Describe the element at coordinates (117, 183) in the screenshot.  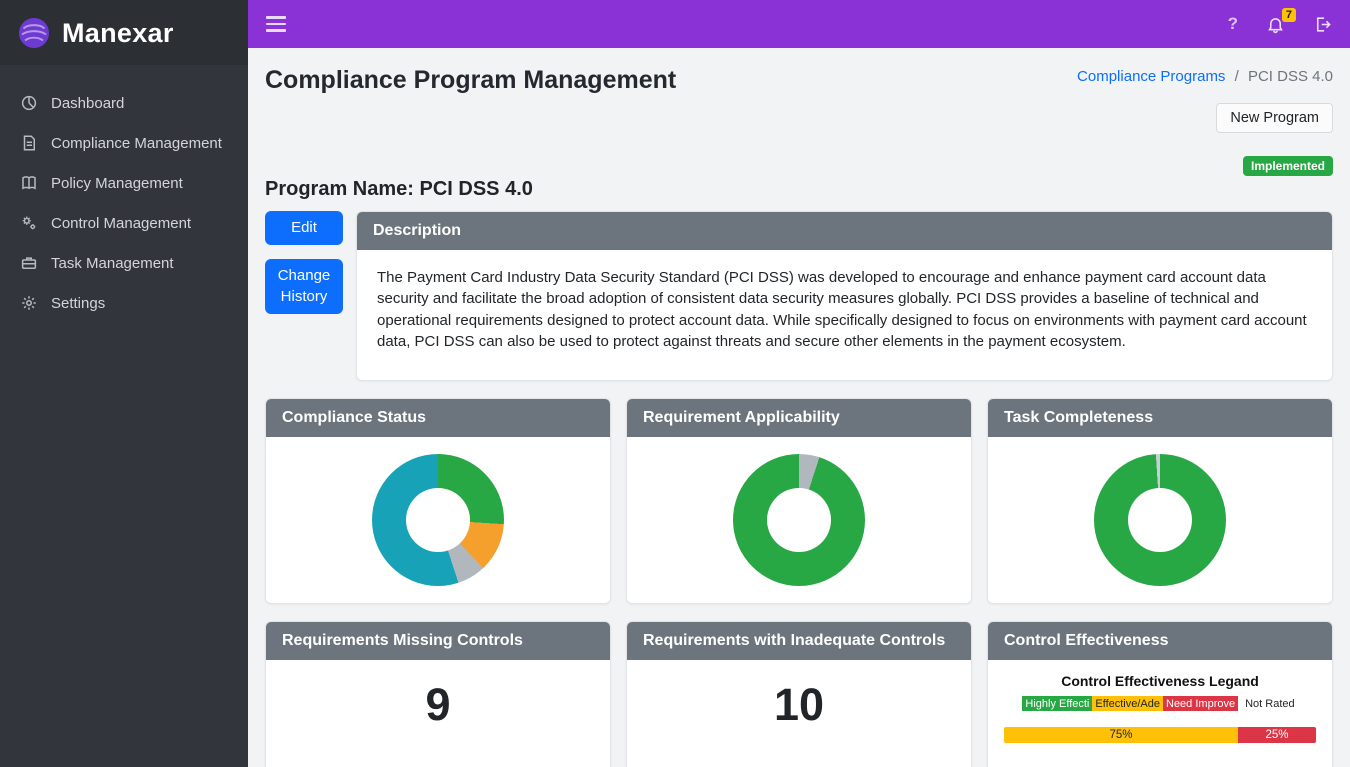
I see `sidebar-item-label: Policy Management` at that location.